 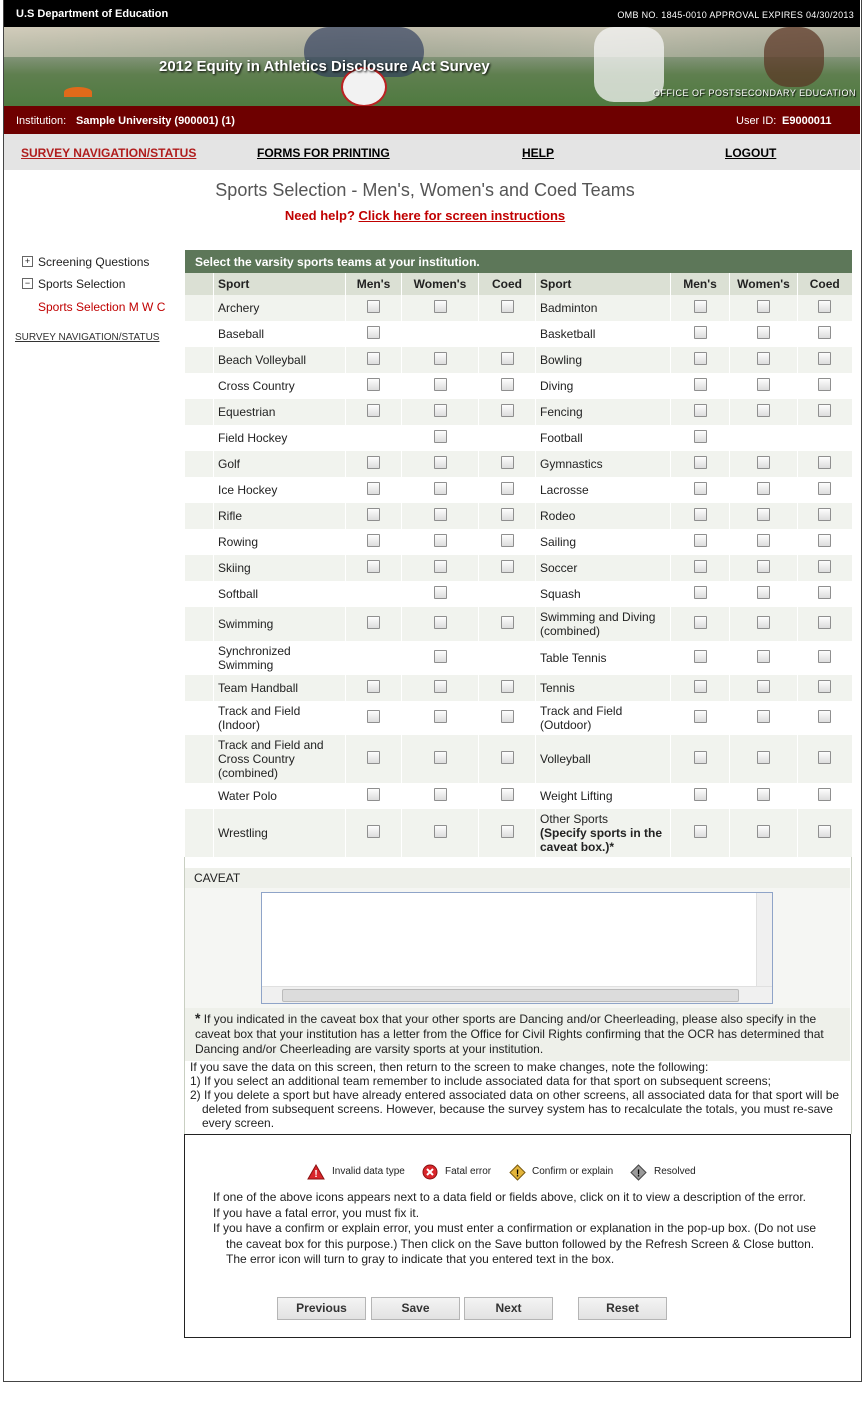 I want to click on nav-link: HELP, so click(x=538, y=153).